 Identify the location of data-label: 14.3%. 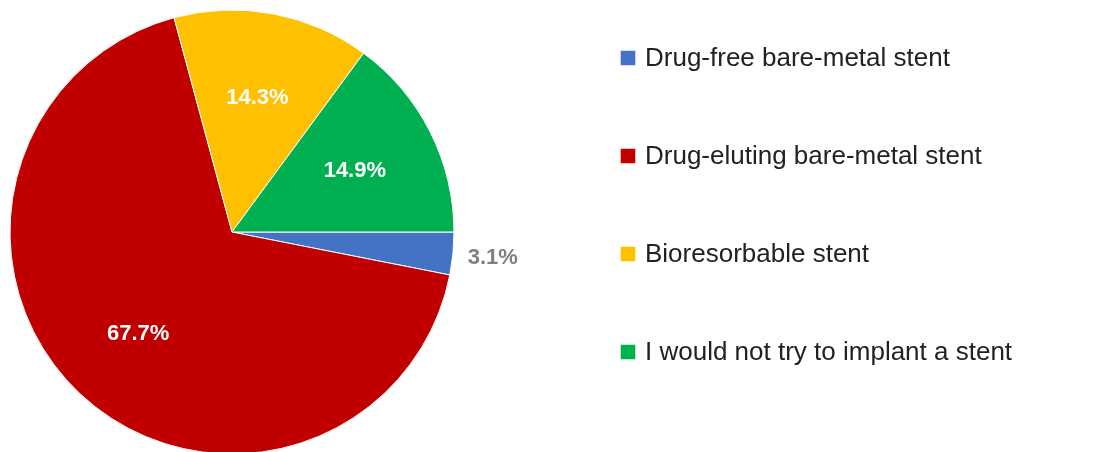
(257, 96).